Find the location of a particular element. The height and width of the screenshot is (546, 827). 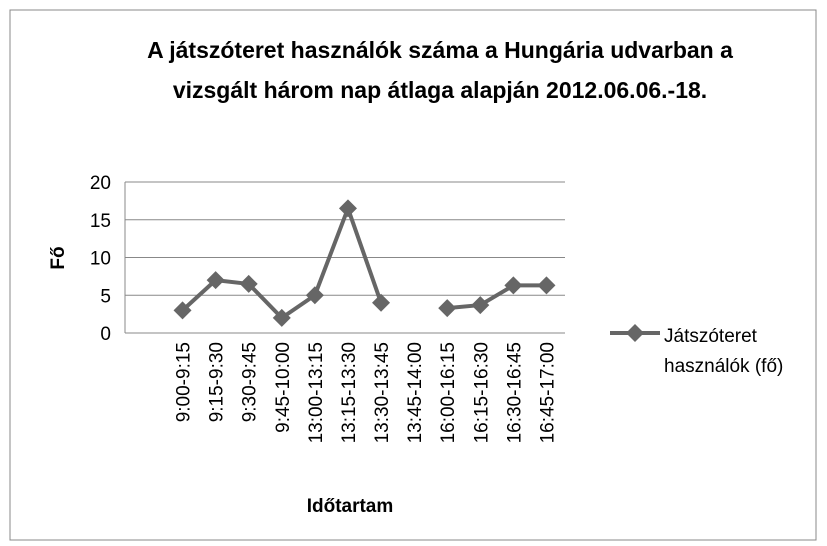

y-tick-label: 0 is located at coordinates (105, 334).